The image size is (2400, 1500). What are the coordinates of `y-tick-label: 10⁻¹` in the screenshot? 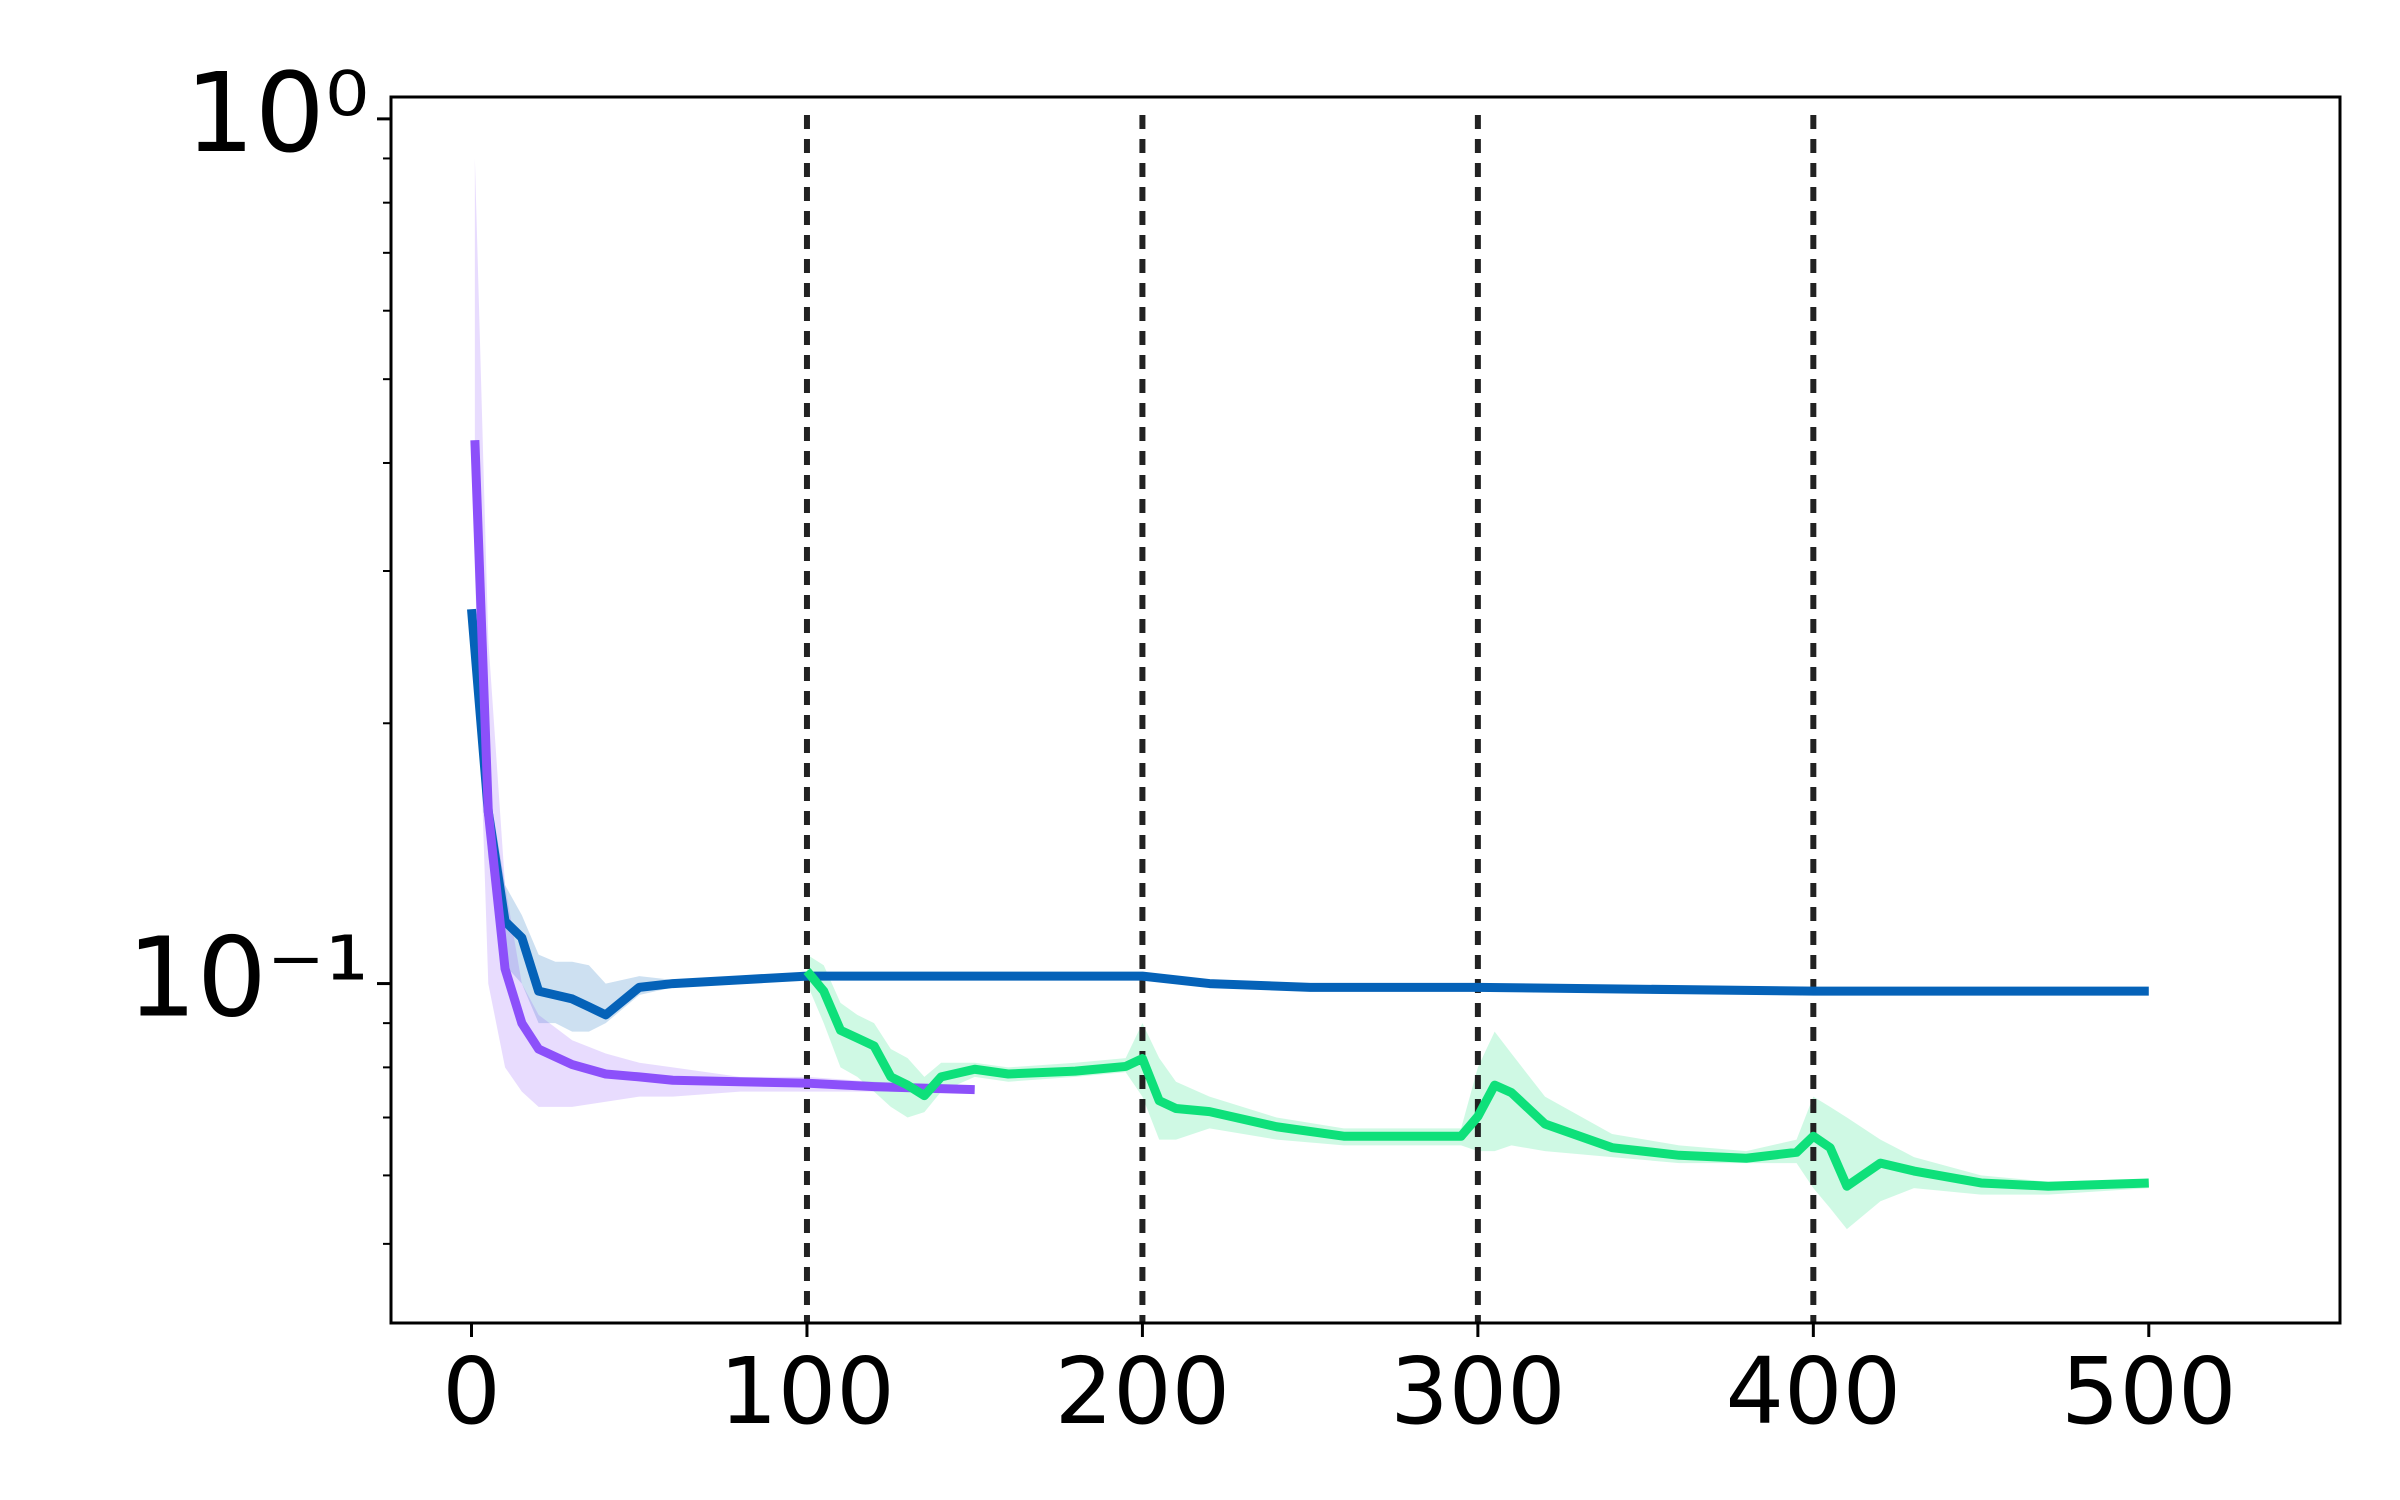 It's located at (248, 978).